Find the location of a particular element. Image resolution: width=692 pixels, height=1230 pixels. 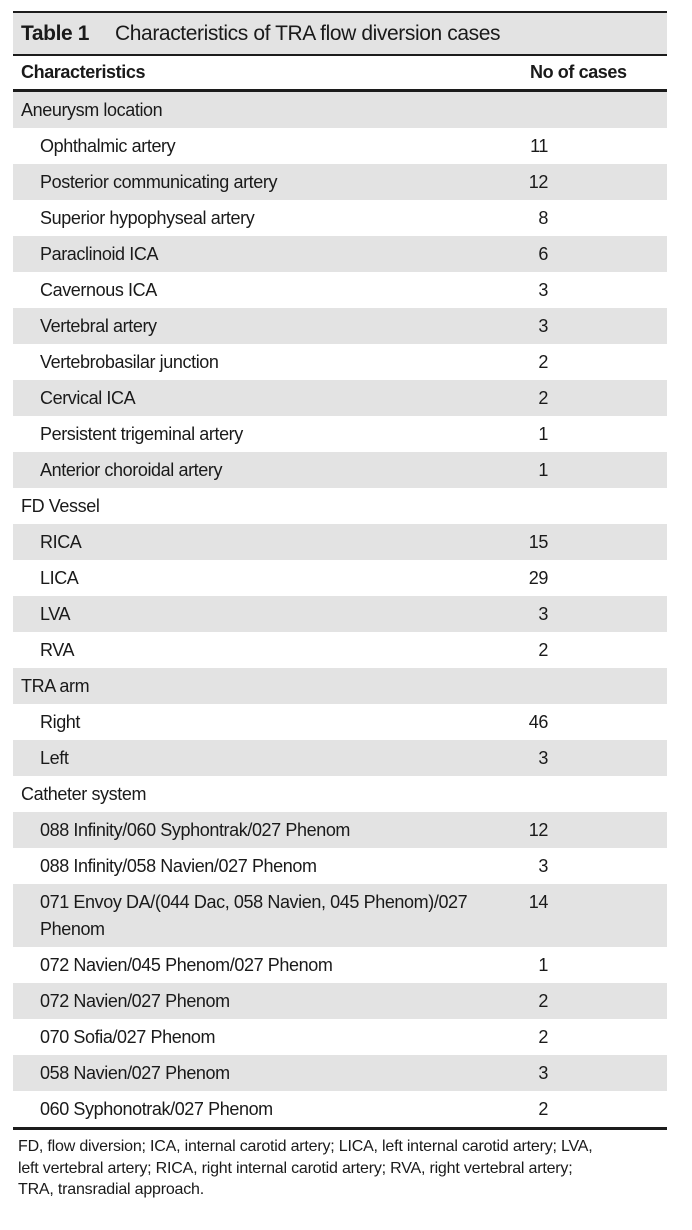

table-row: Vertebral artery 3 is located at coordinates (340, 326).